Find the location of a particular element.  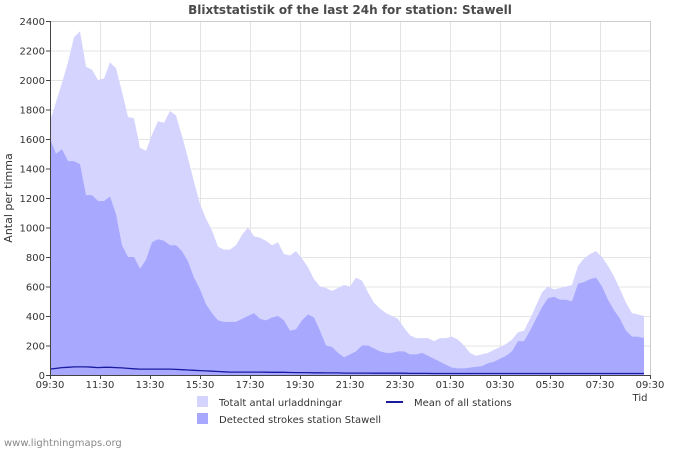

legend-item-mean: Mean of all stations is located at coordinates (449, 403).